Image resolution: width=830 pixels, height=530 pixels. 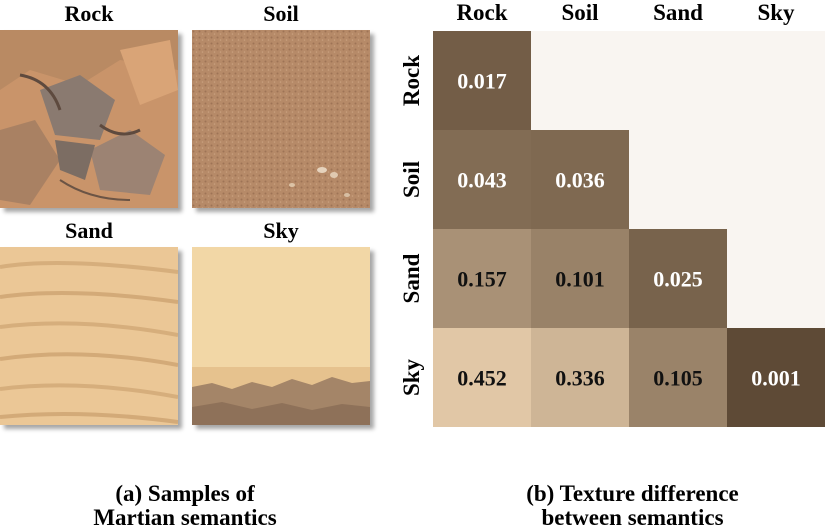 I want to click on samples-caption-line2: Martian semantics, so click(x=185, y=517).